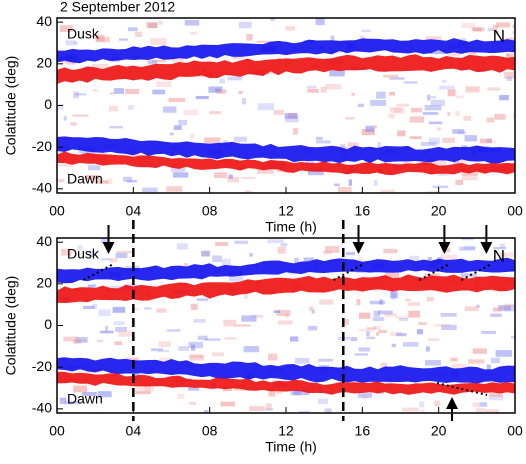 The height and width of the screenshot is (464, 526). Describe the element at coordinates (444, 248) in the screenshot. I see `arrow-head` at that location.